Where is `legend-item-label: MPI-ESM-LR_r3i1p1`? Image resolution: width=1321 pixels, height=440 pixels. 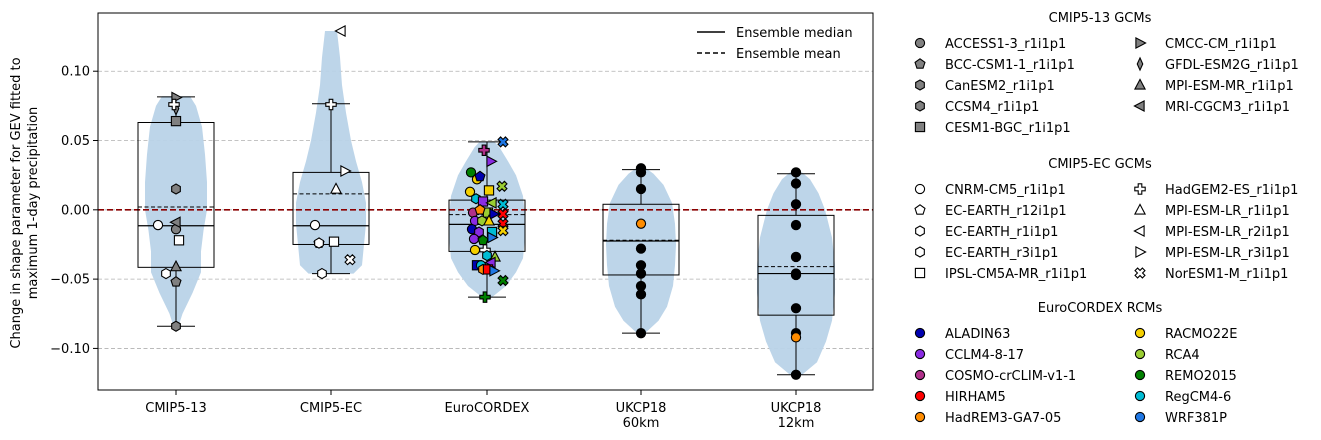
legend-item-label: MPI-ESM-LR_r3i1p1 is located at coordinates (1227, 253).